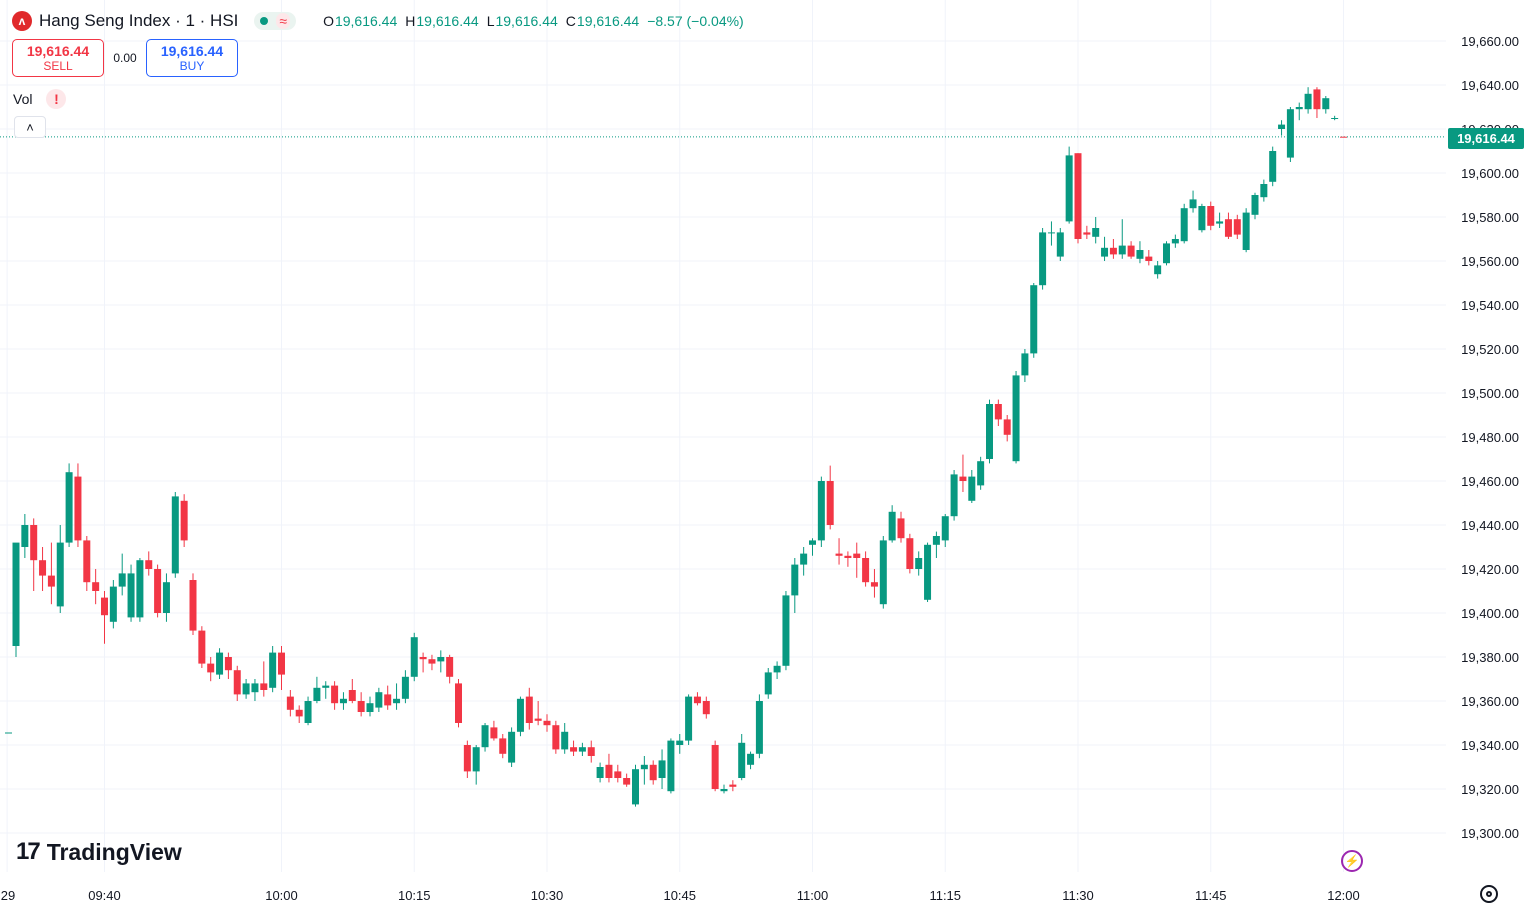 Image resolution: width=1536 pixels, height=916 pixels. Describe the element at coordinates (1490, 701) in the screenshot. I see `y-tick-label: 19,360.00` at that location.